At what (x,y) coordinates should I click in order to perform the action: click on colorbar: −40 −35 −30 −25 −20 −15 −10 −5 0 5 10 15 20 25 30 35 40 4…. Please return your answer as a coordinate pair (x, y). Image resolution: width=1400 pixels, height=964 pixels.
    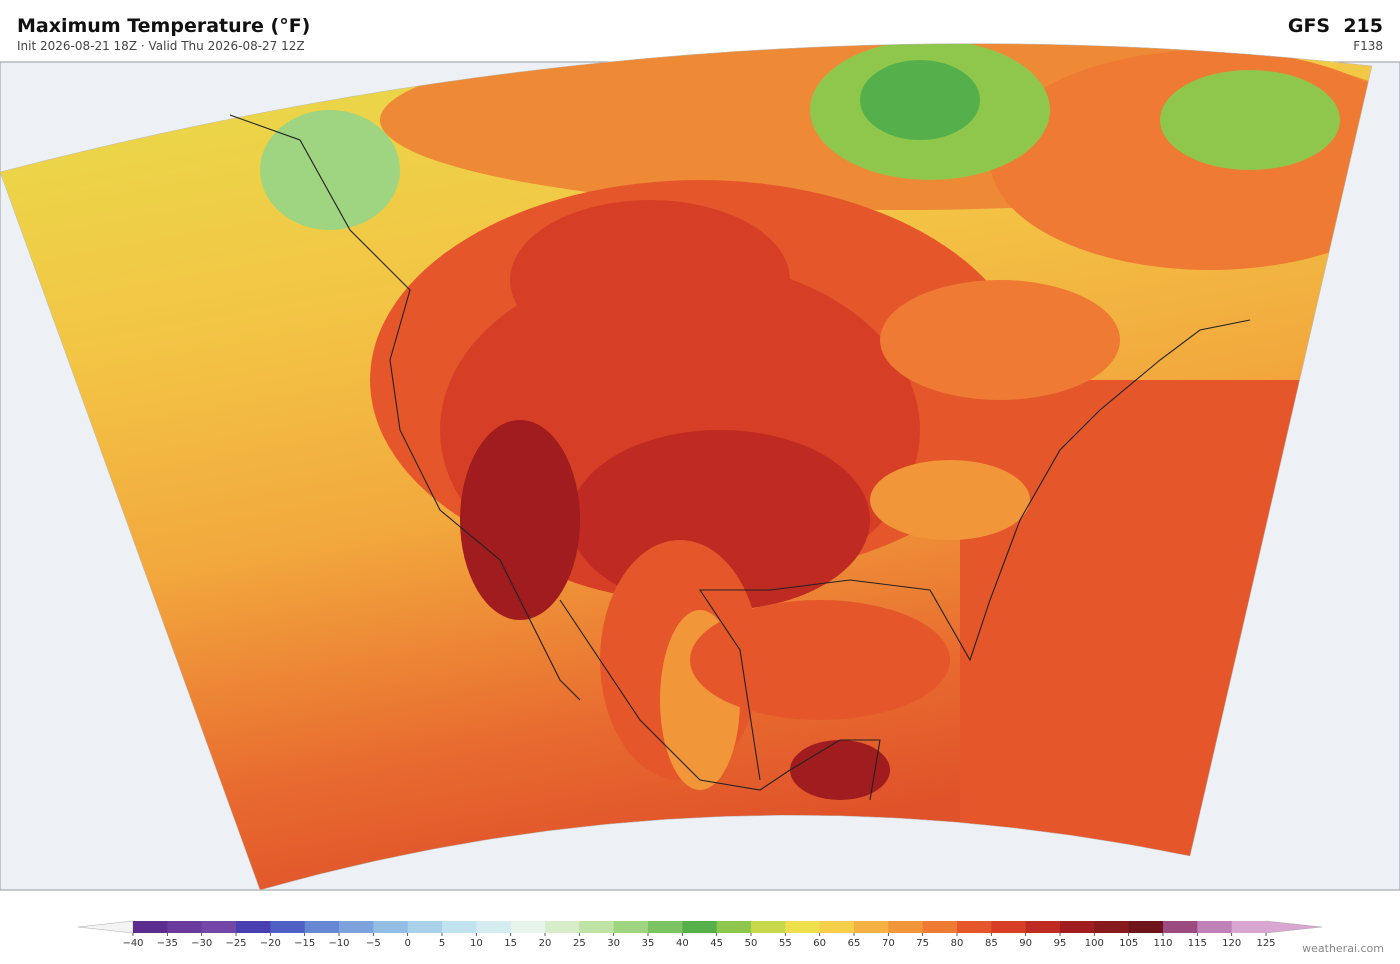
    Looking at the image, I should click on (700, 934).